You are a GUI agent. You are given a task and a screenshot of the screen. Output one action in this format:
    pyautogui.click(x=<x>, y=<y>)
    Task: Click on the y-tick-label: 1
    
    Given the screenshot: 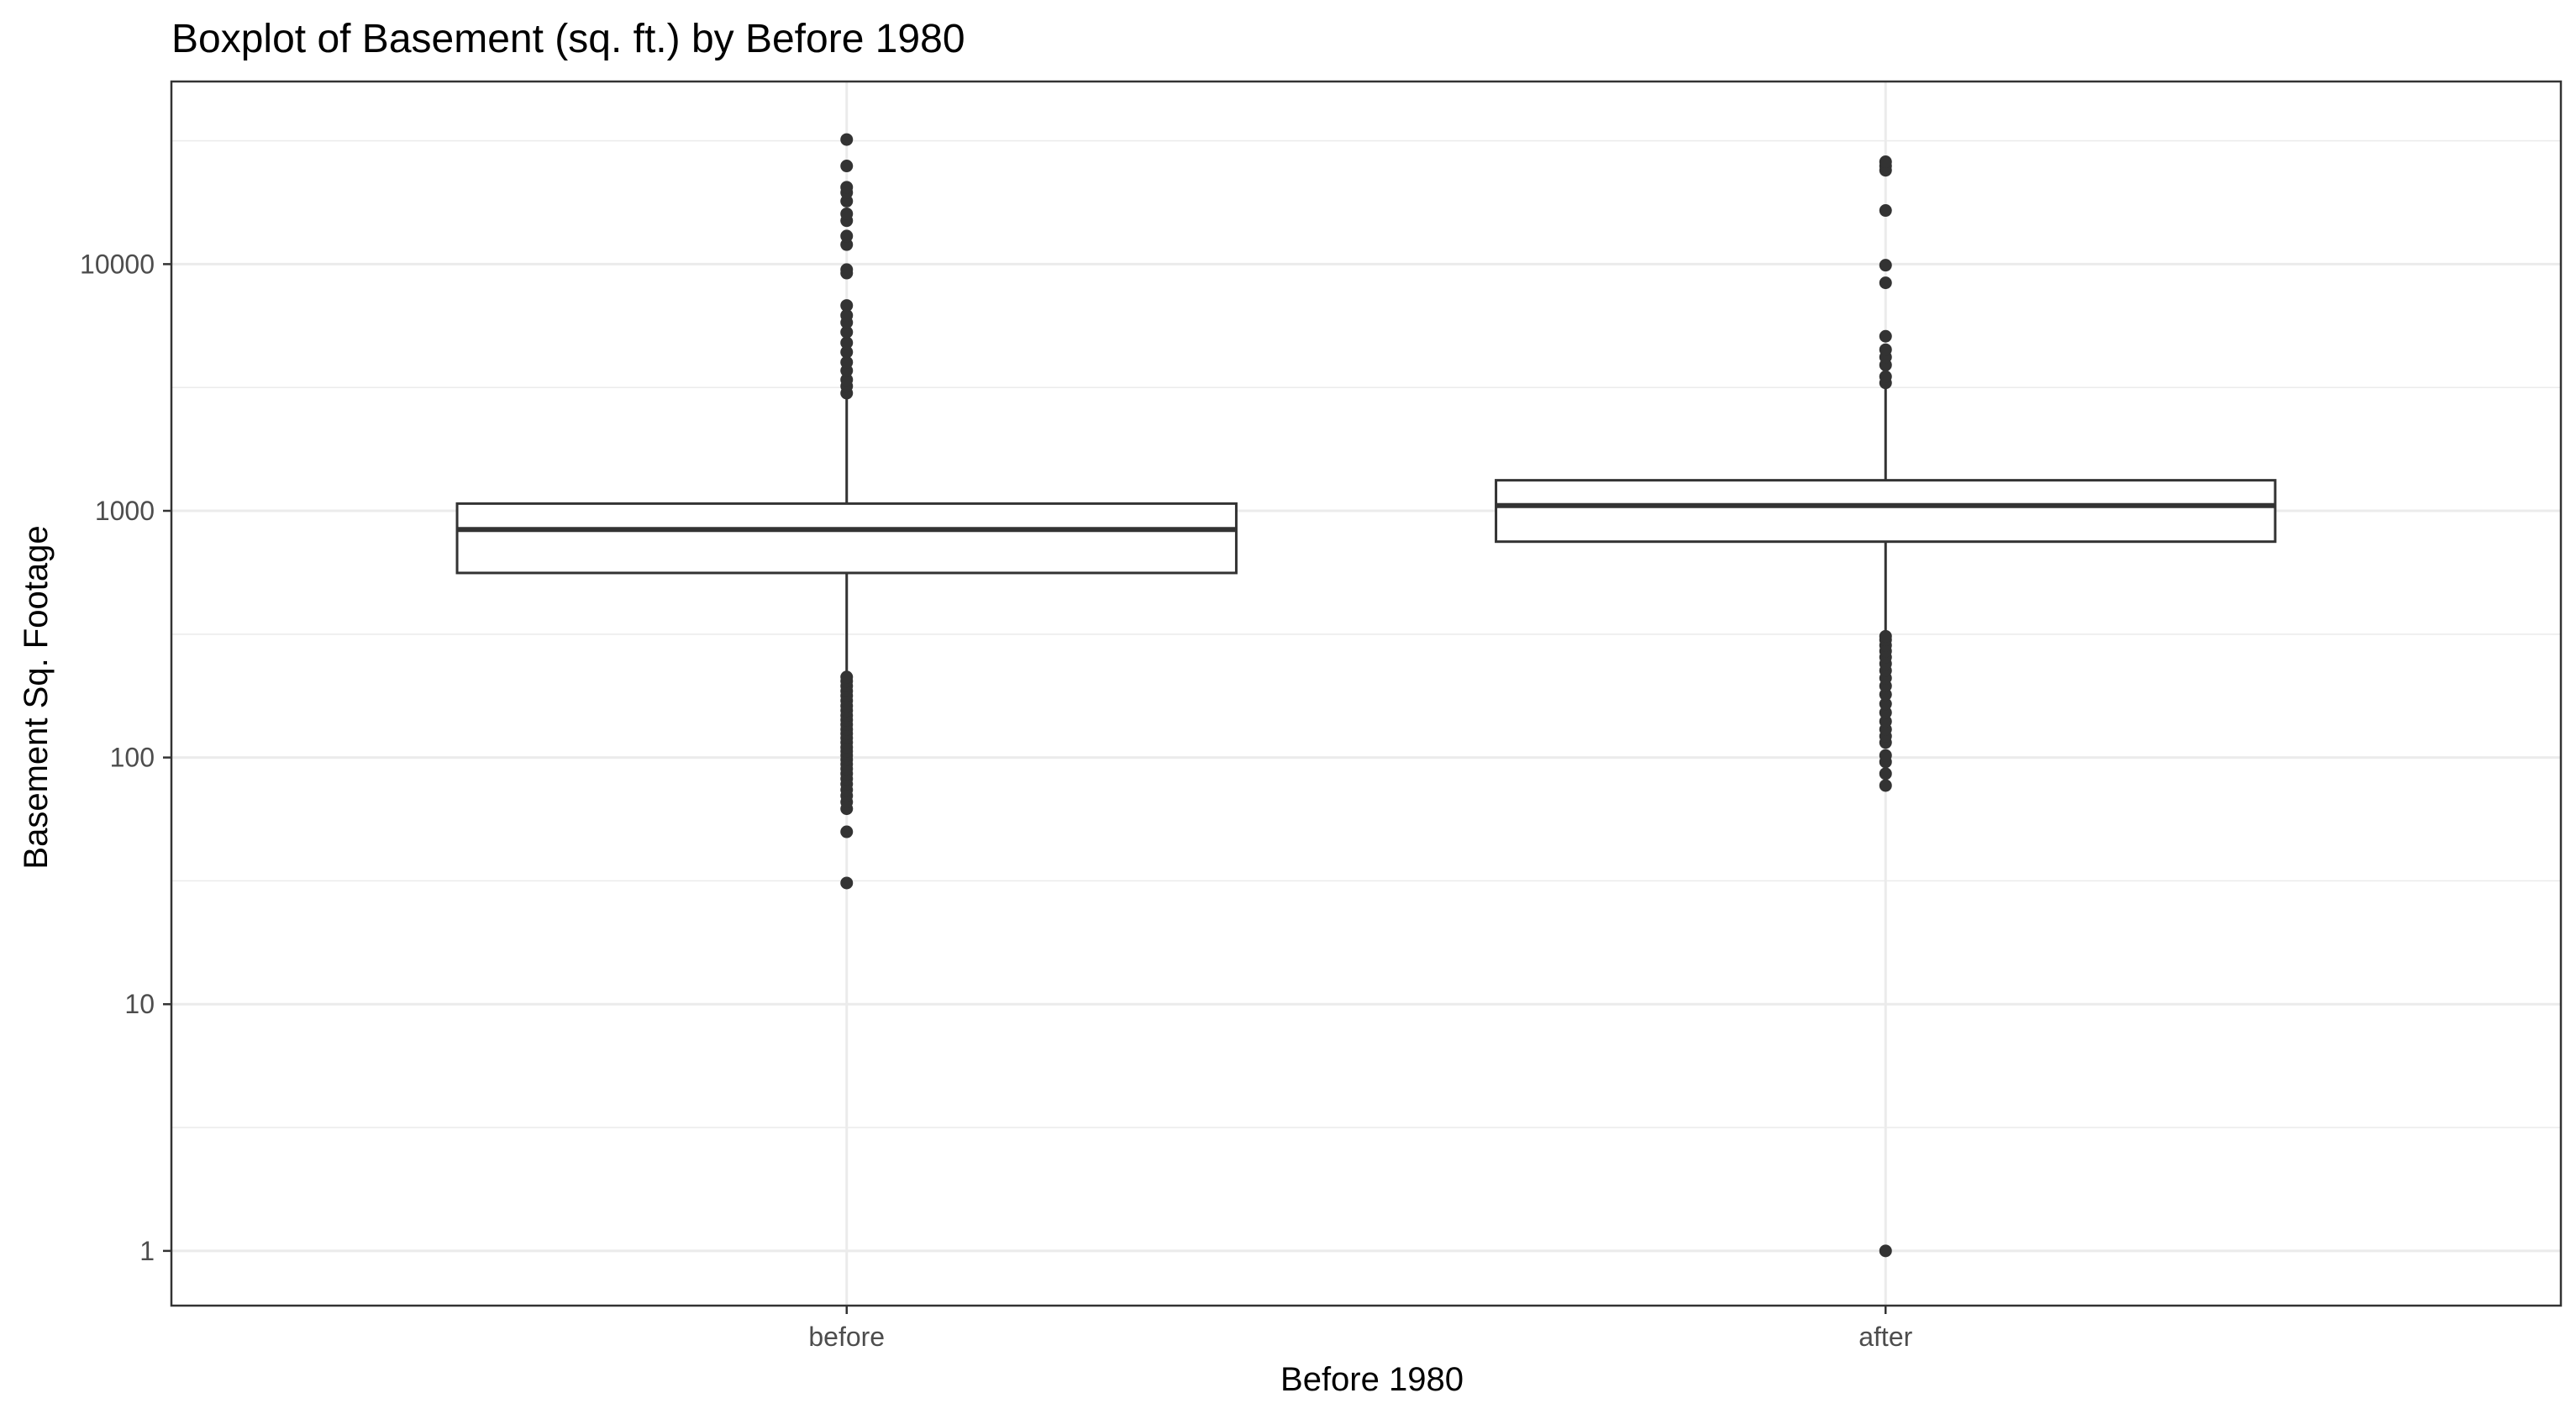 What is the action you would take?
    pyautogui.click(x=147, y=1251)
    